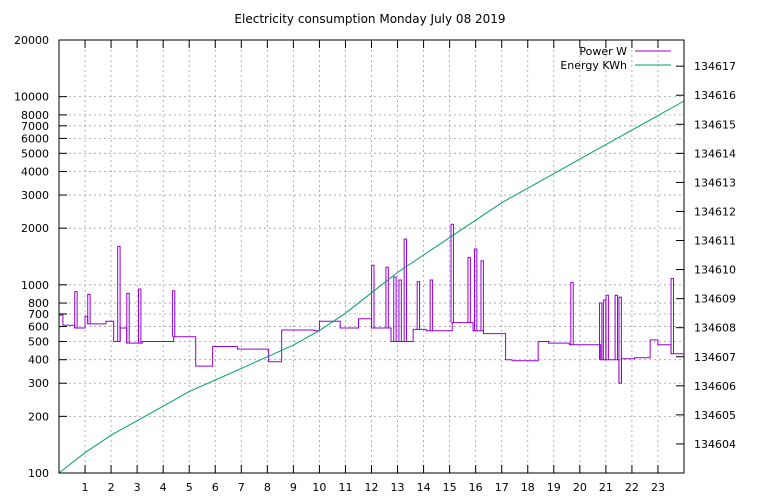  Describe the element at coordinates (715, 66) in the screenshot. I see `y-right-tick-label: 134617` at that location.